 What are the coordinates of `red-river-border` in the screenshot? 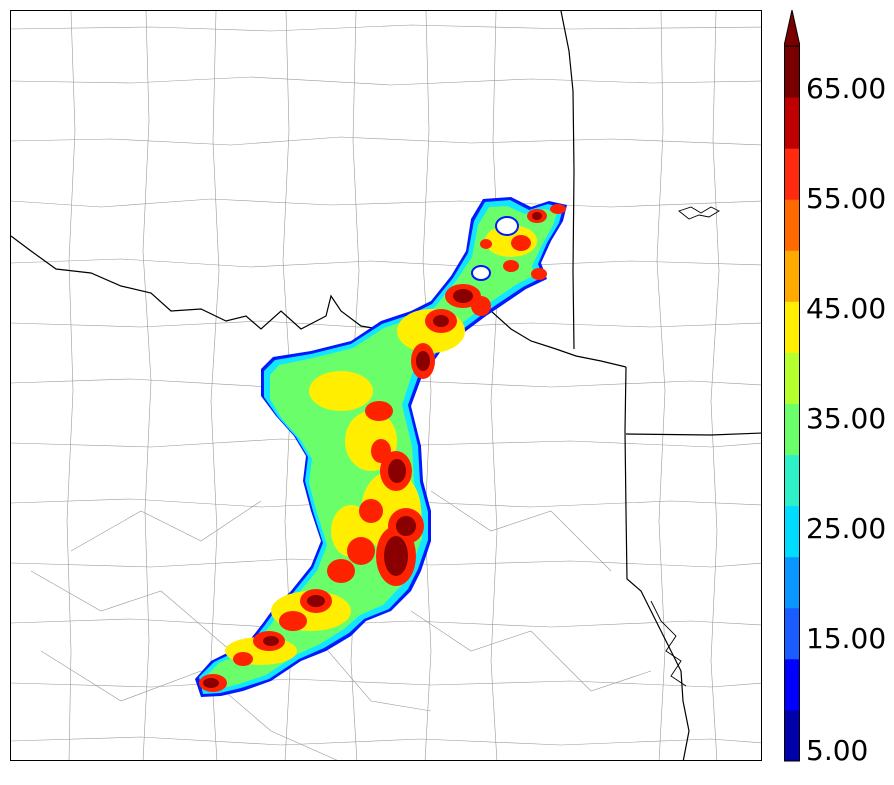 It's located at (319, 301).